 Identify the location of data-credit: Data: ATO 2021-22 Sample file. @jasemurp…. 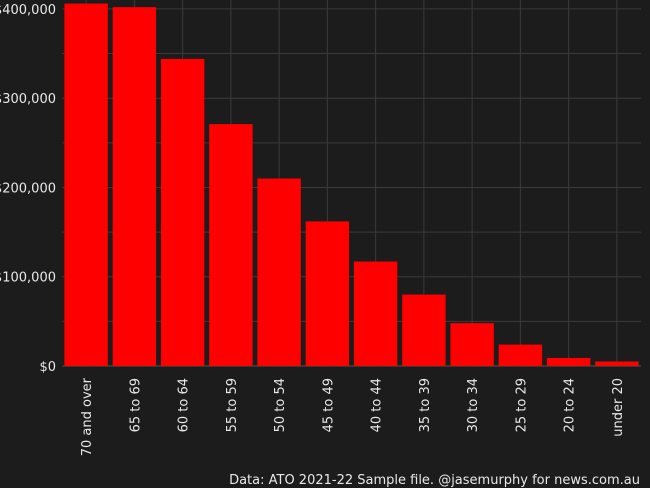
(434, 480).